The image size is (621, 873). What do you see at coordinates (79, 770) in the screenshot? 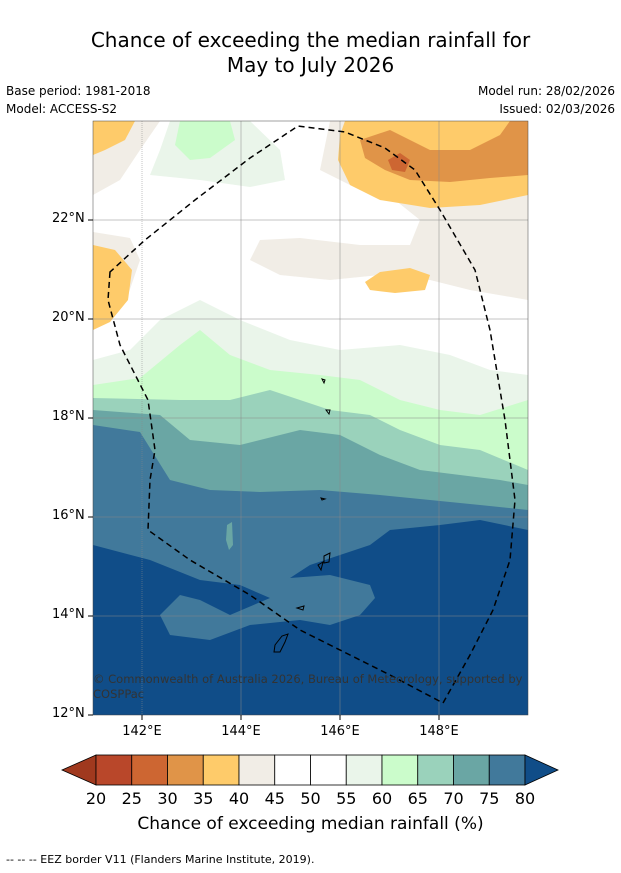
I see `colorbar-extend-low` at bounding box center [79, 770].